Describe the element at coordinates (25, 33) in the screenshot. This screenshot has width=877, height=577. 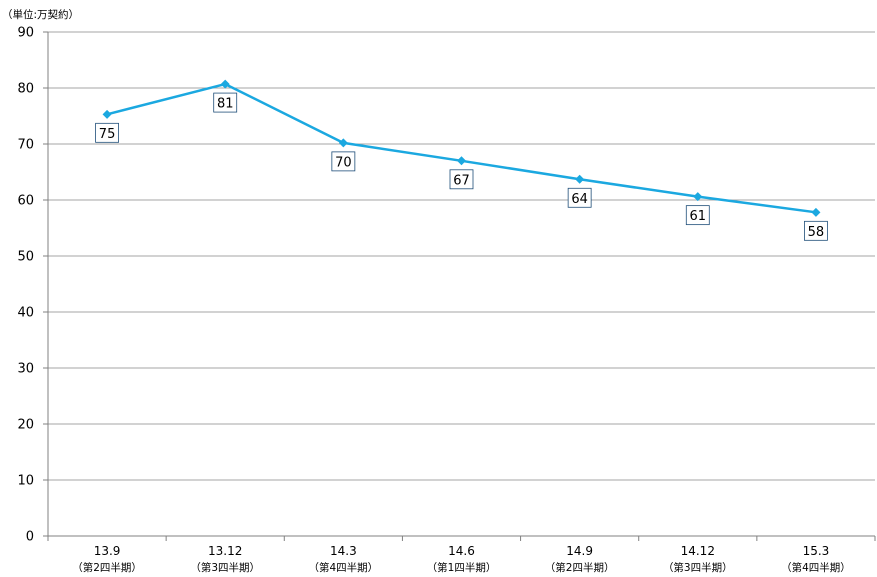
I see `y-tick-label: 90` at that location.